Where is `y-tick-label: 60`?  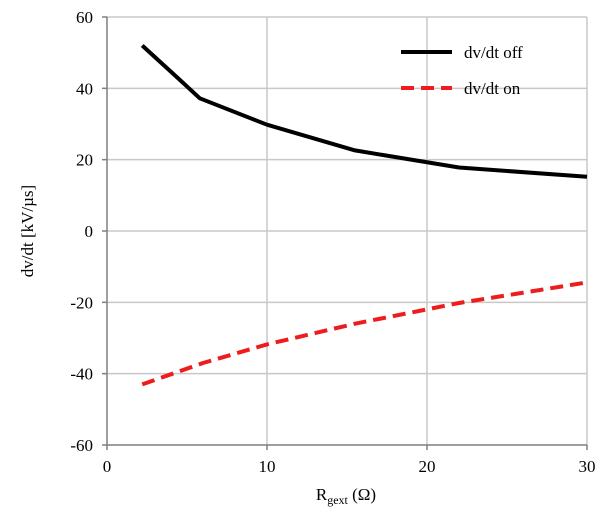
y-tick-label: 60 is located at coordinates (84, 17).